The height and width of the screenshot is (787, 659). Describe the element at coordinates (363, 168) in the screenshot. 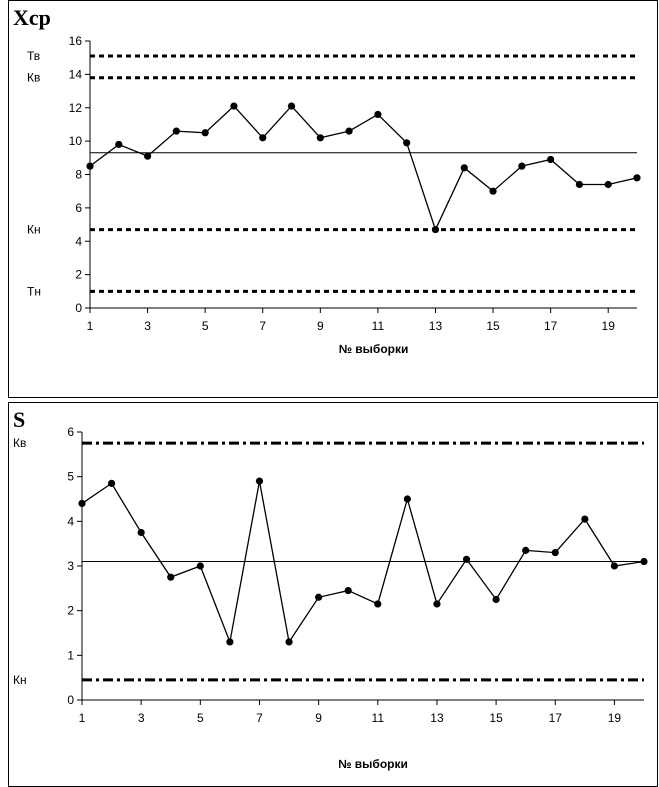

I see `series-line` at that location.